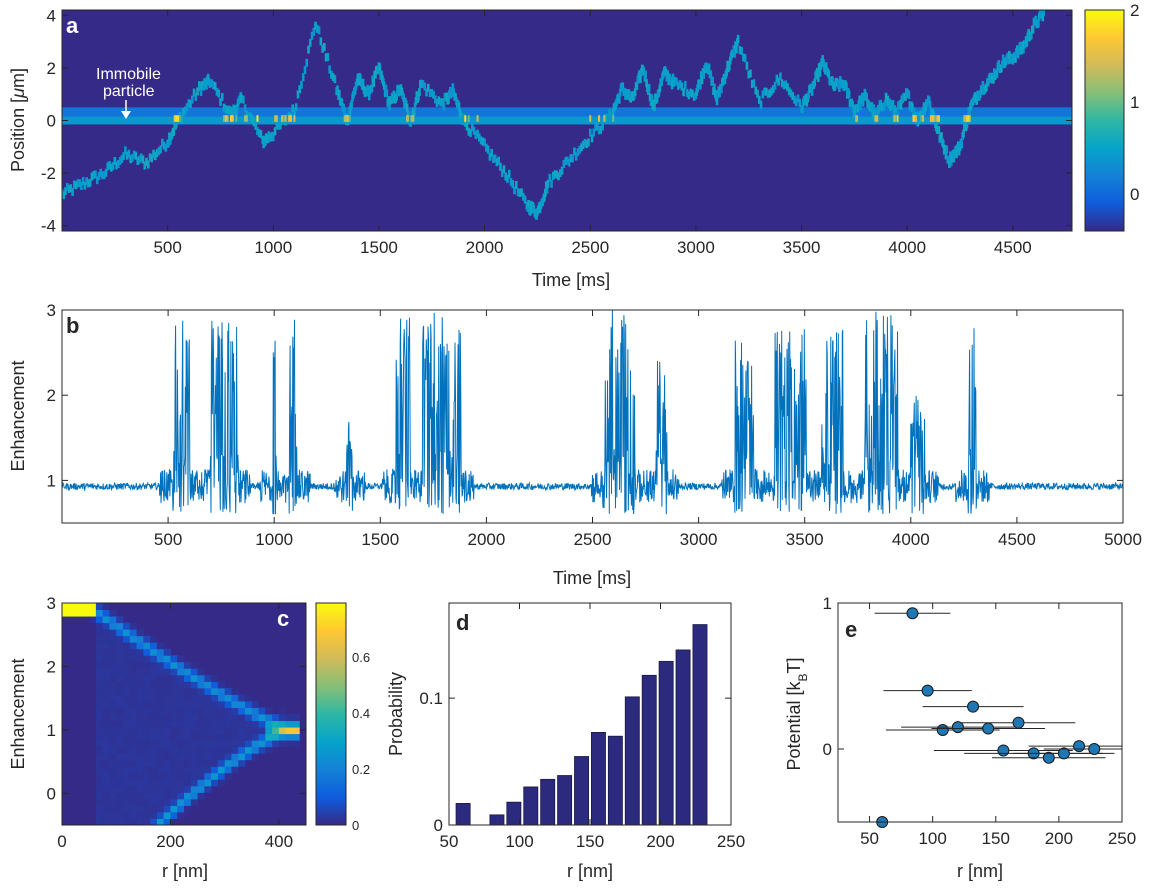  Describe the element at coordinates (331, 714) in the screenshot. I see `panel-c-colorbar-frame` at that location.